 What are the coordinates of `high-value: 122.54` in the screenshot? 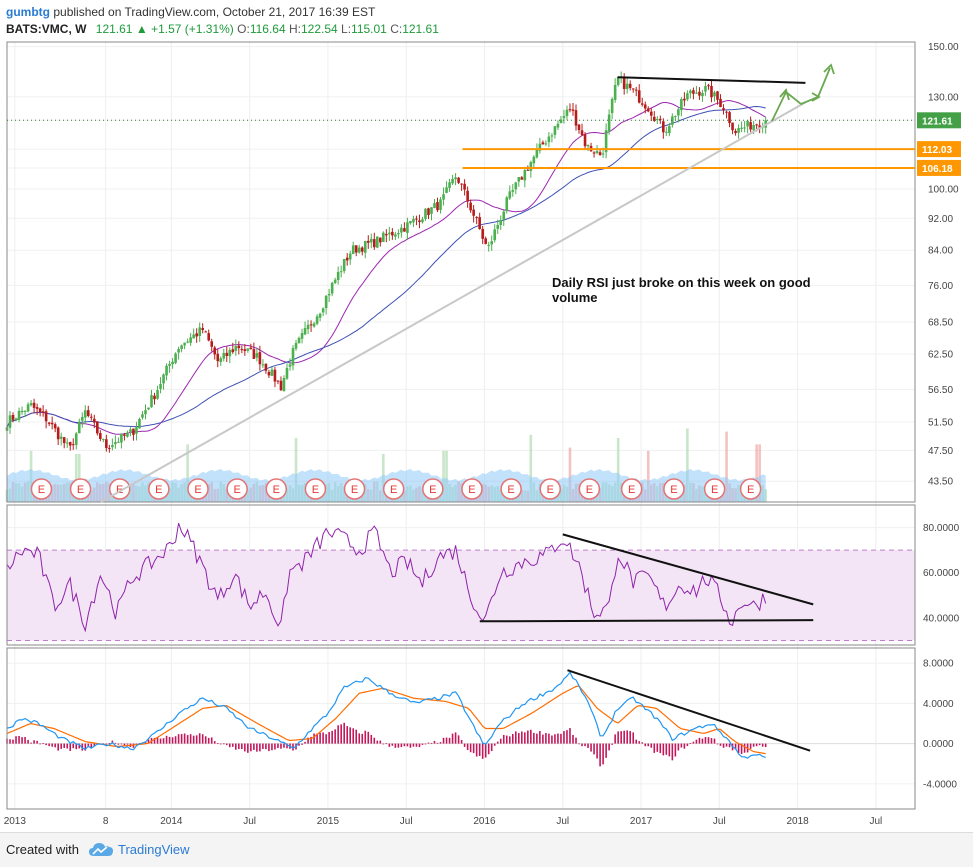 It's located at (319, 29).